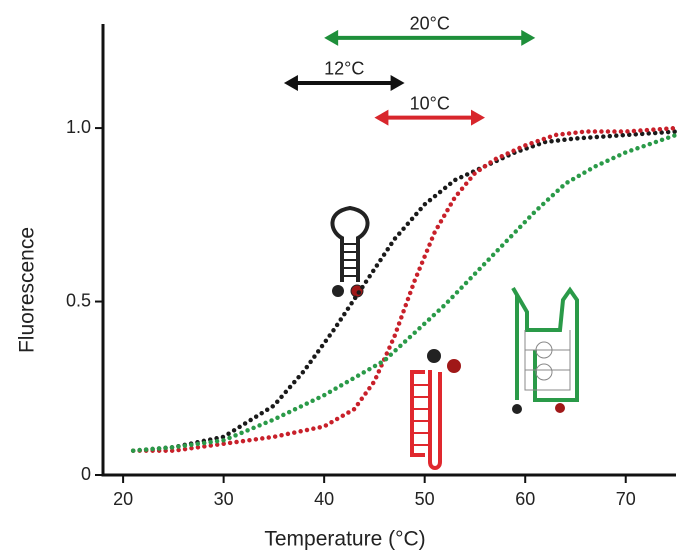  Describe the element at coordinates (425, 499) in the screenshot. I see `x-tick-label: 50` at that location.